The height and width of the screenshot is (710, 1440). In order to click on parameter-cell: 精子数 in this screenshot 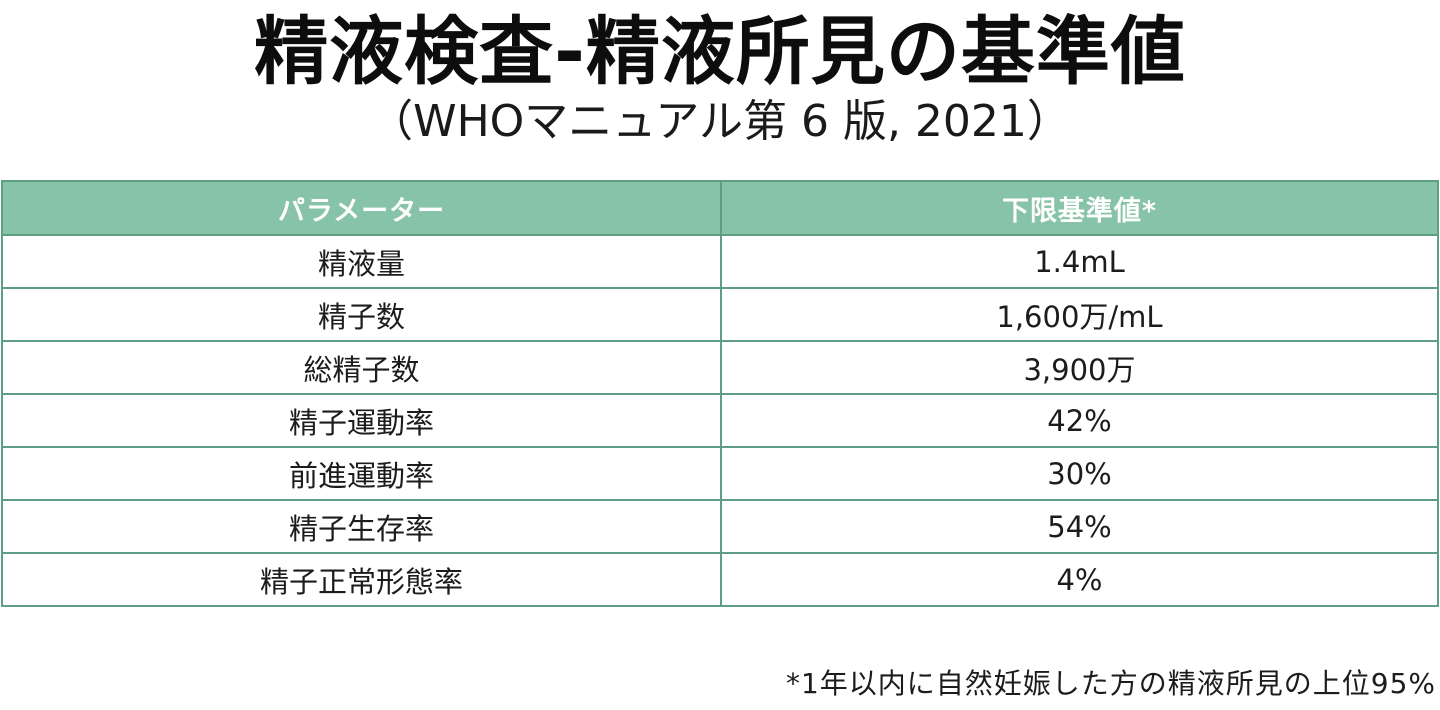, I will do `click(361, 314)`.